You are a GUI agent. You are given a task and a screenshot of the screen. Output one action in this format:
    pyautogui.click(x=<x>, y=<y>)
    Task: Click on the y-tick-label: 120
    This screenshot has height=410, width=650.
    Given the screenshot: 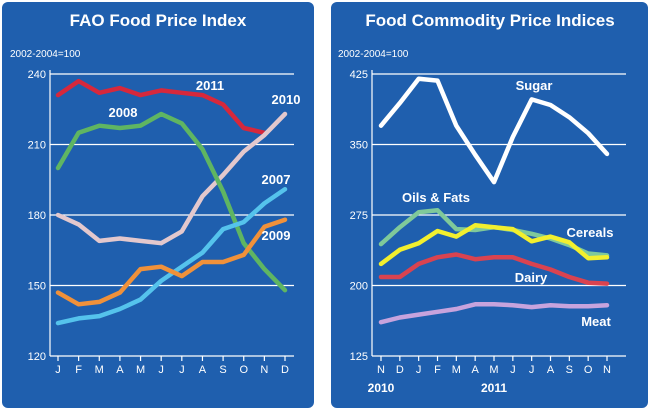 What is the action you would take?
    pyautogui.click(x=37, y=357)
    